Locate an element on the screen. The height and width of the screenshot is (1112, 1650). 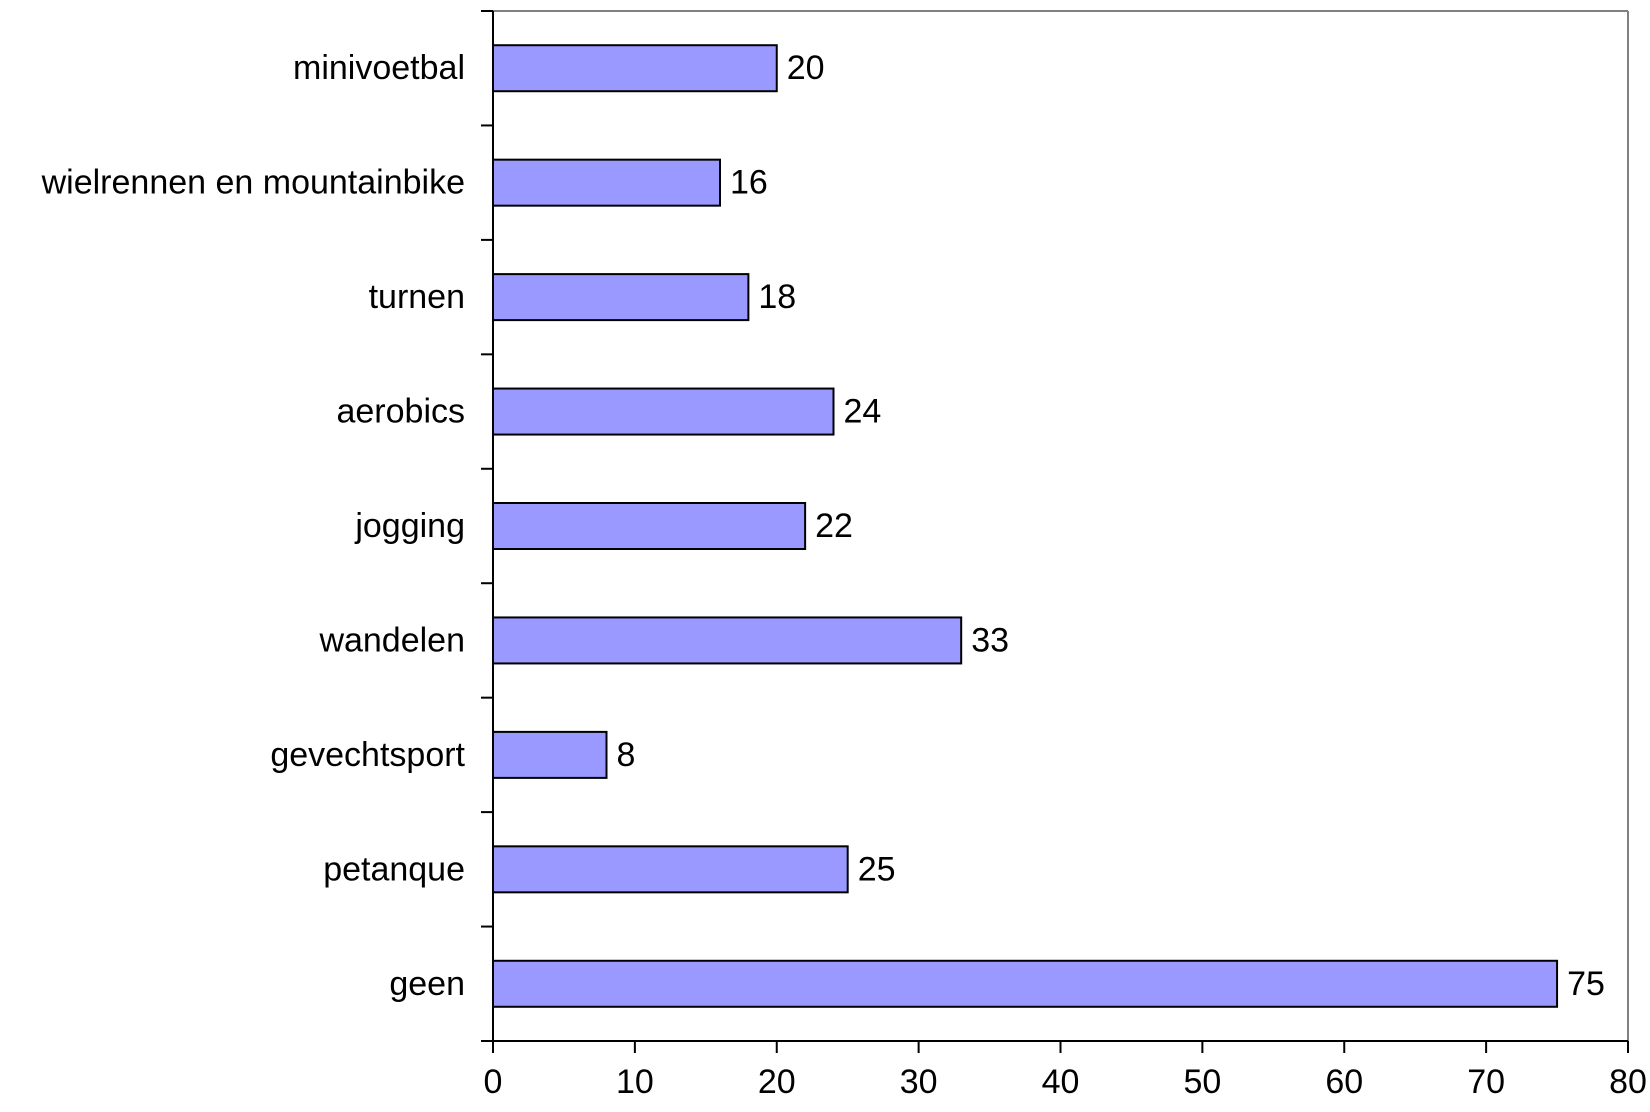
x-tick-label-70: 70 is located at coordinates (1486, 1082).